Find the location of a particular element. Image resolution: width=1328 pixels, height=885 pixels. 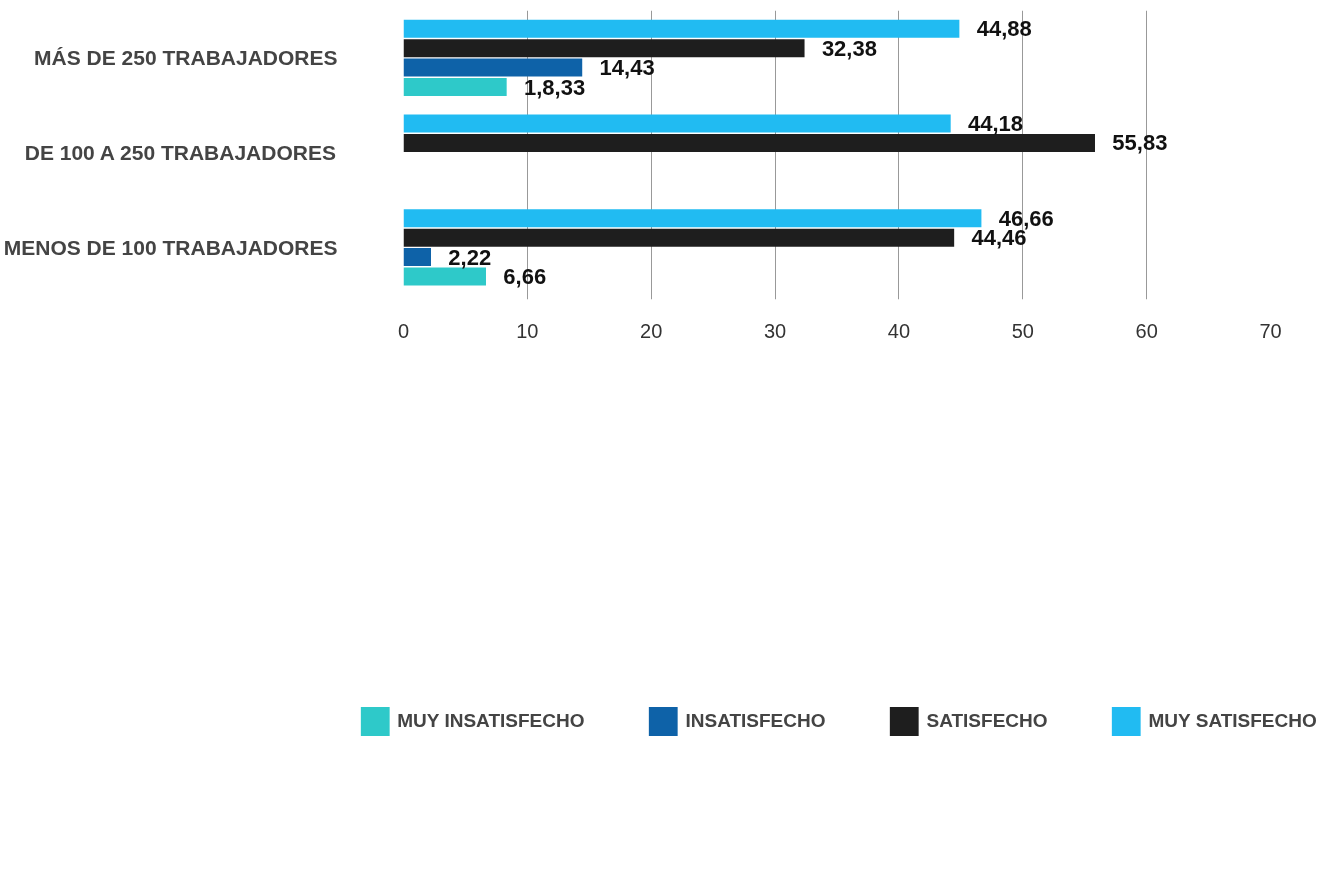

data-label: 14,43 is located at coordinates (627, 68).